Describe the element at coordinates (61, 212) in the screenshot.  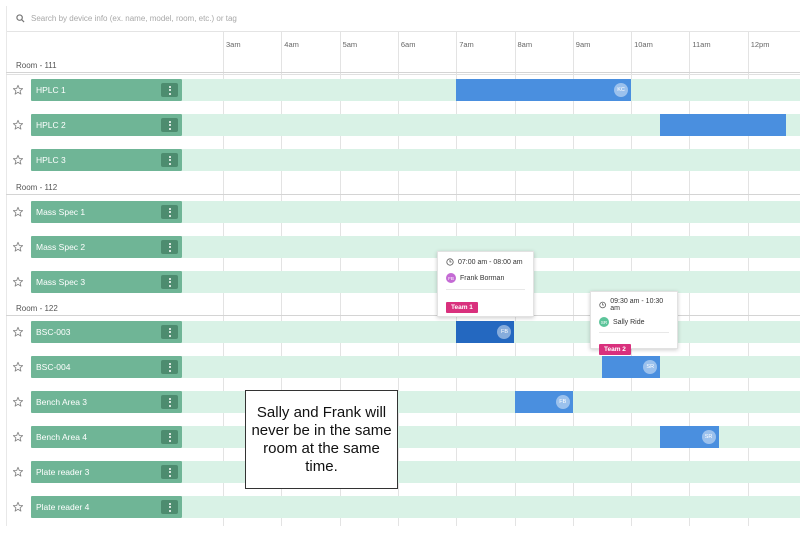
I see `device-name: Mass Spec 1` at that location.